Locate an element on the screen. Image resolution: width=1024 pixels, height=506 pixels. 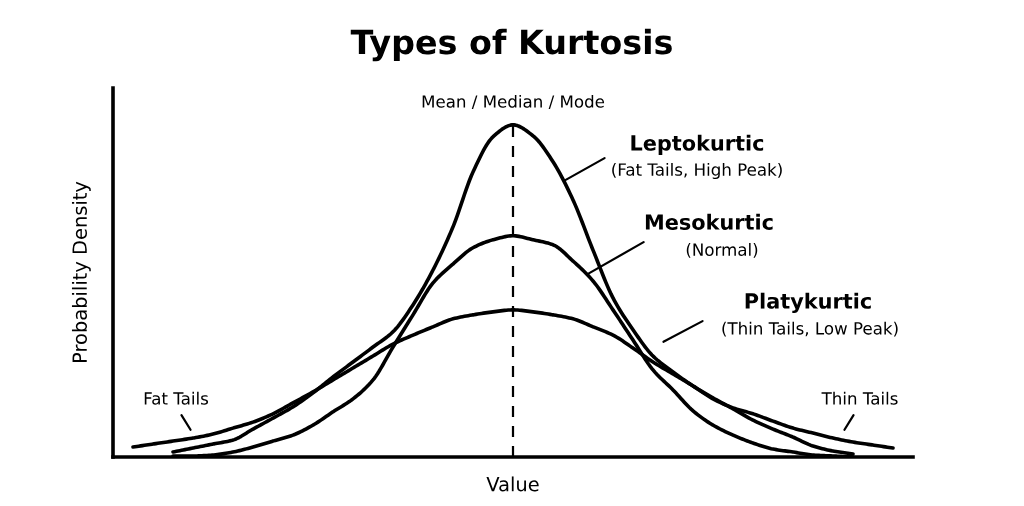
annotation: Platykurtic is located at coordinates (808, 303).